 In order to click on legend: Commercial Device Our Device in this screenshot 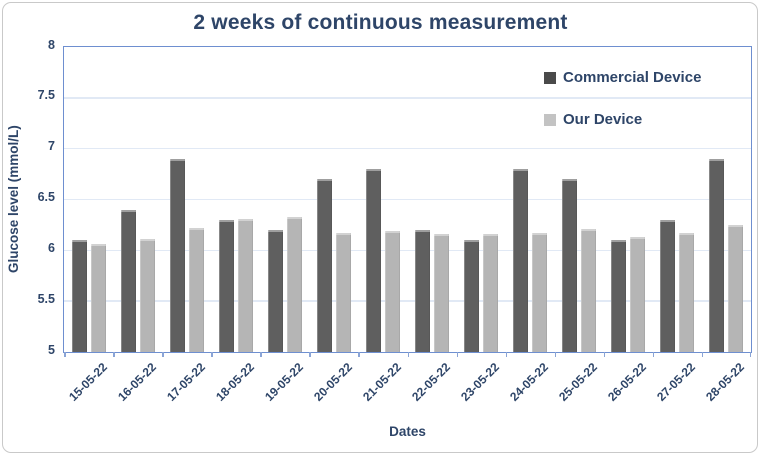, I will do `click(622, 98)`.